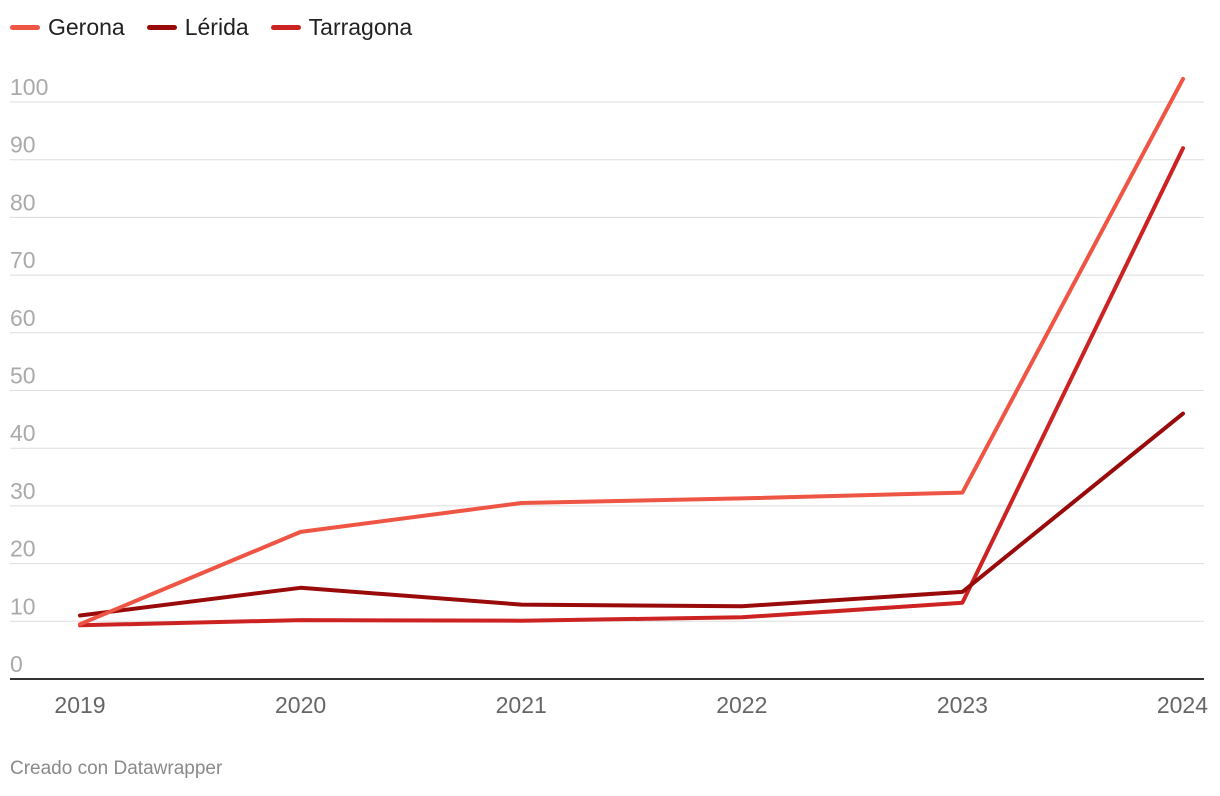 The height and width of the screenshot is (796, 1220). I want to click on y-tick-label: 0, so click(16, 664).